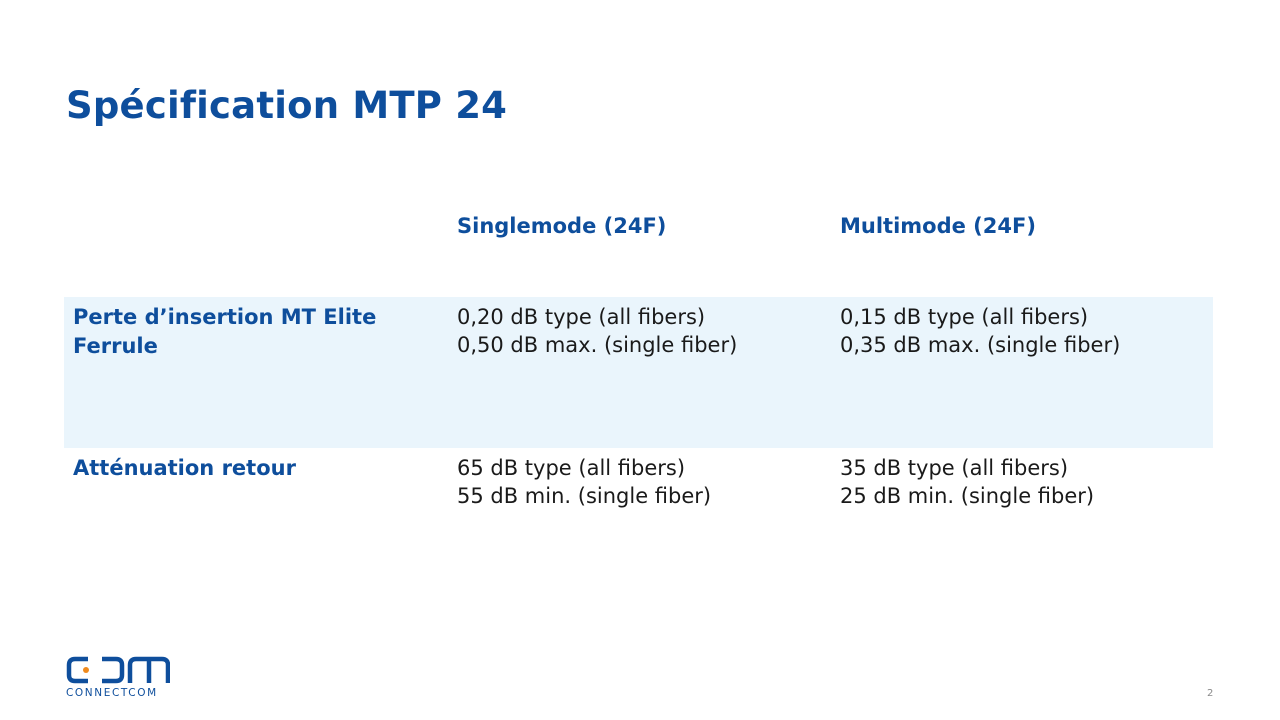 The image size is (1280, 720). I want to click on cell-line: 35 dB type (all fibers), so click(954, 468).